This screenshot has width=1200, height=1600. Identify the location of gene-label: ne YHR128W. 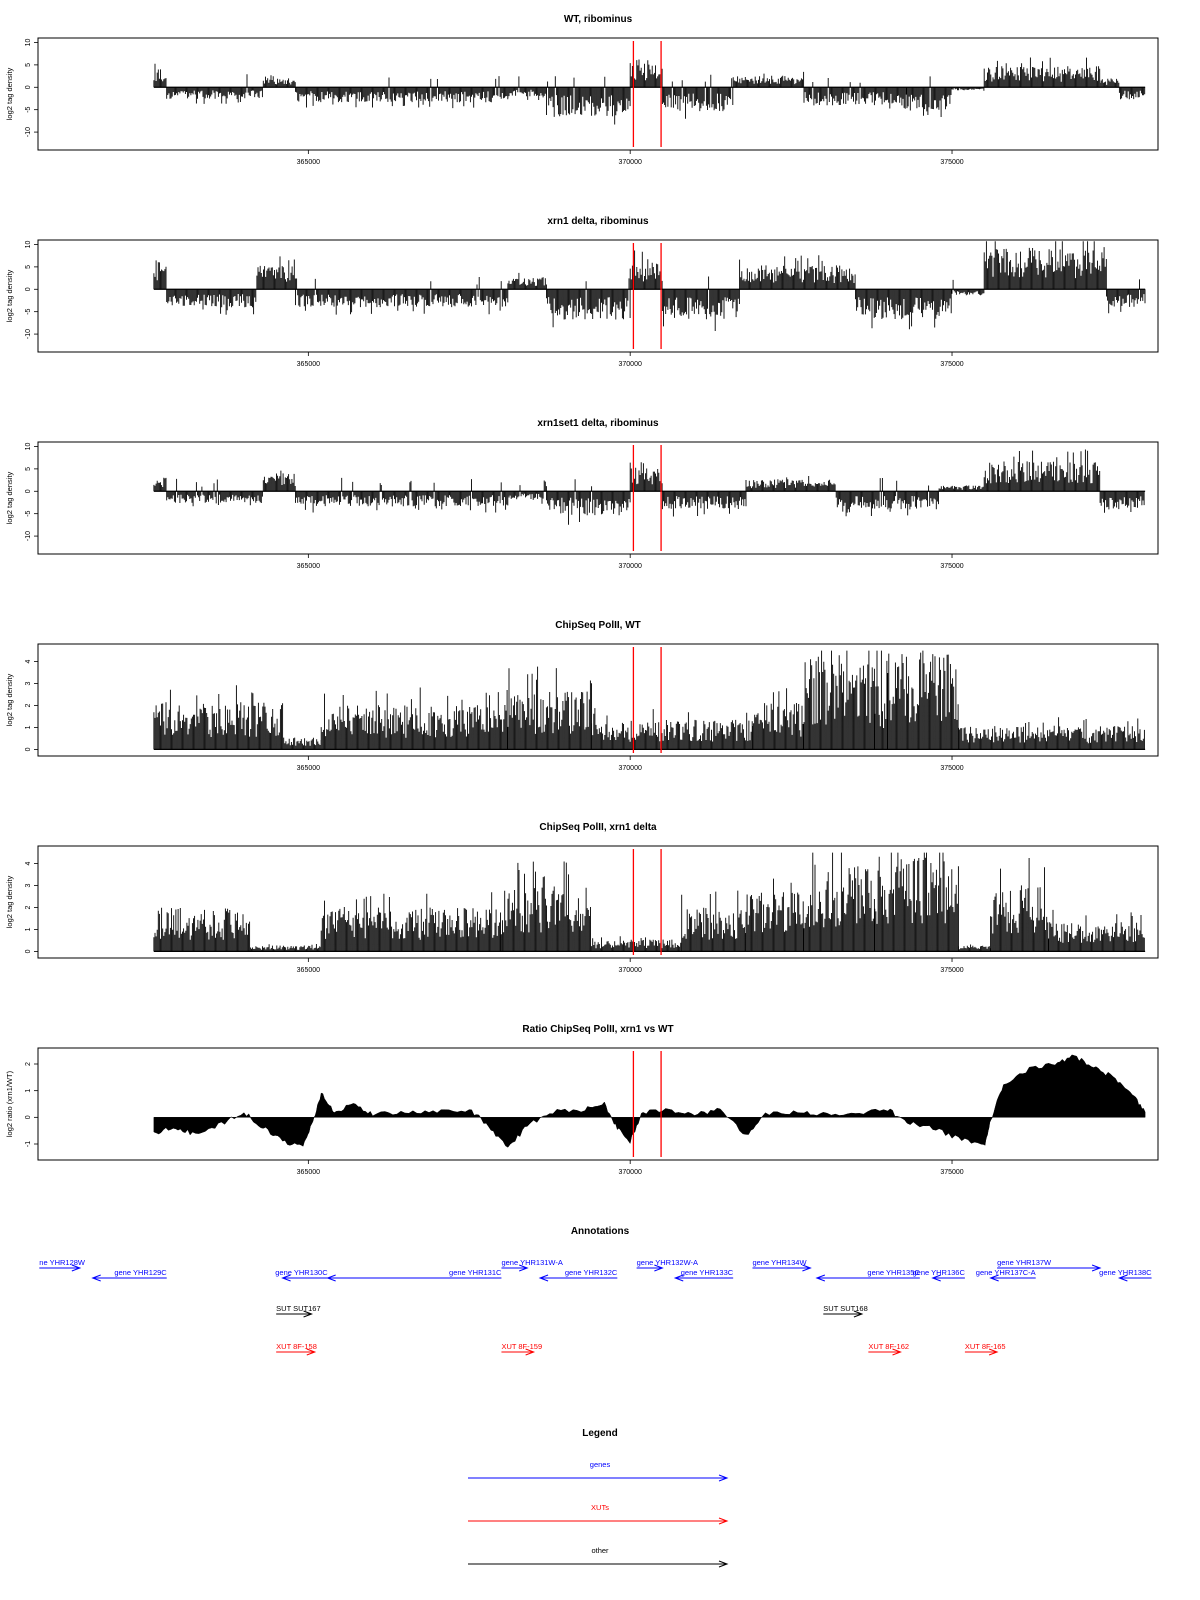
(62, 1262).